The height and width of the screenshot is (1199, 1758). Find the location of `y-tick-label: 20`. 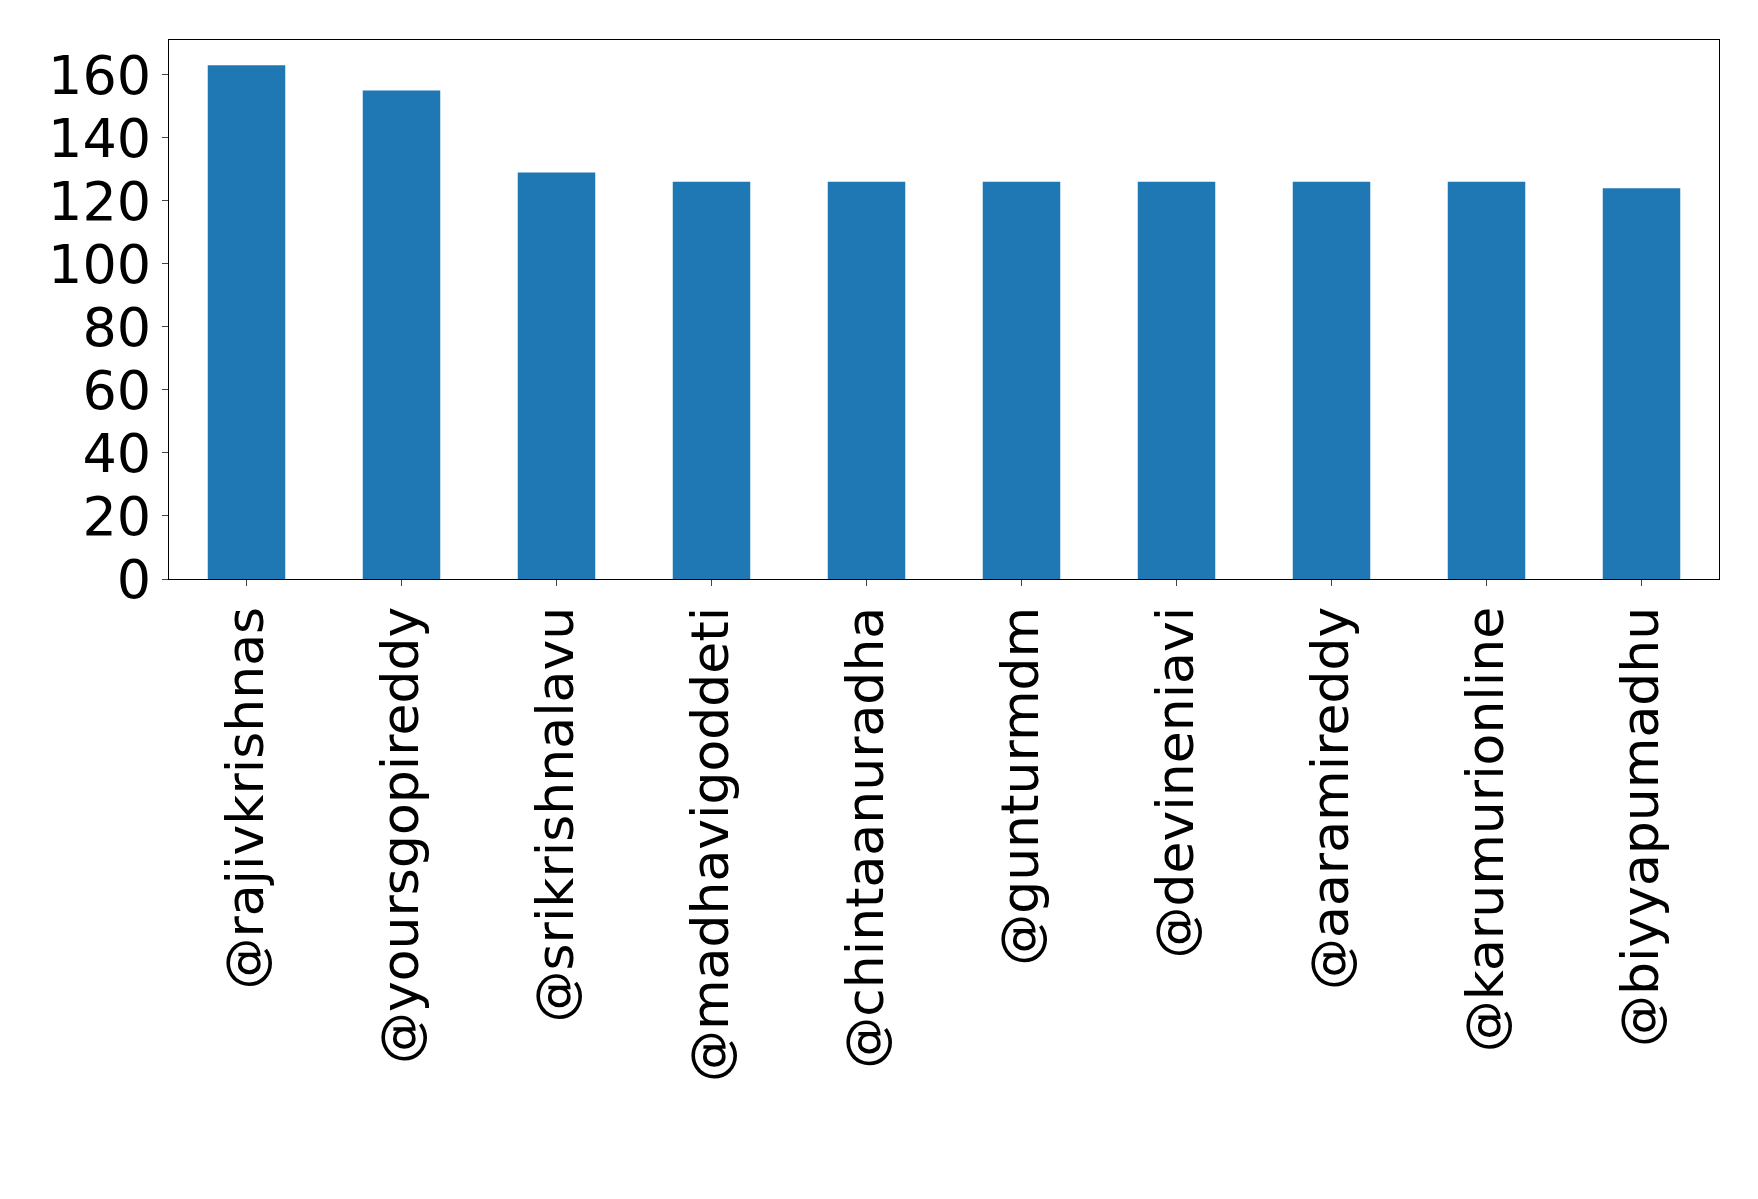

y-tick-label: 20 is located at coordinates (117, 516).